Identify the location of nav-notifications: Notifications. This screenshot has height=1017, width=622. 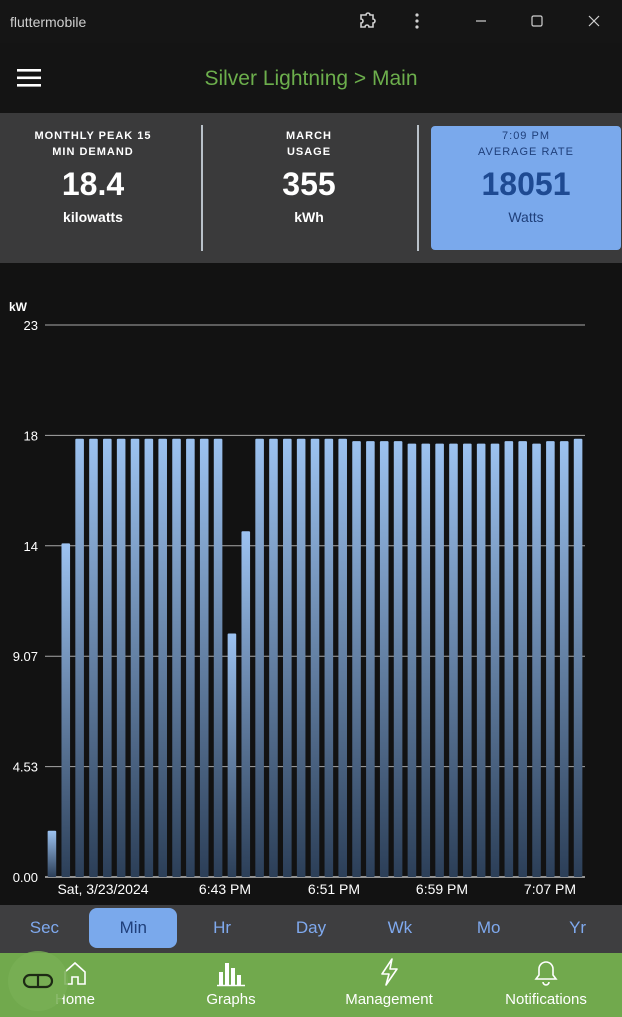
(546, 985).